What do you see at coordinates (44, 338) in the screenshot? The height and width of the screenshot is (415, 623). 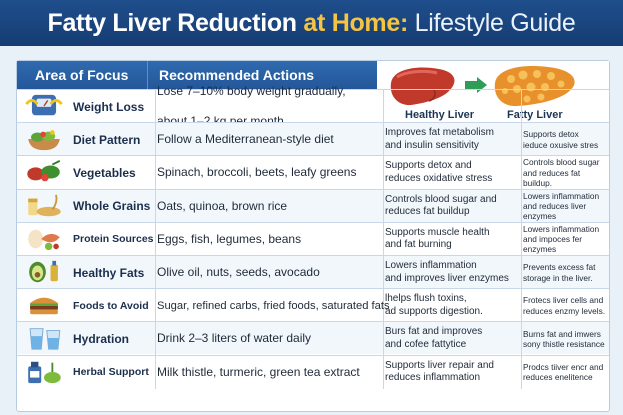 I see `water-glass-icon` at bounding box center [44, 338].